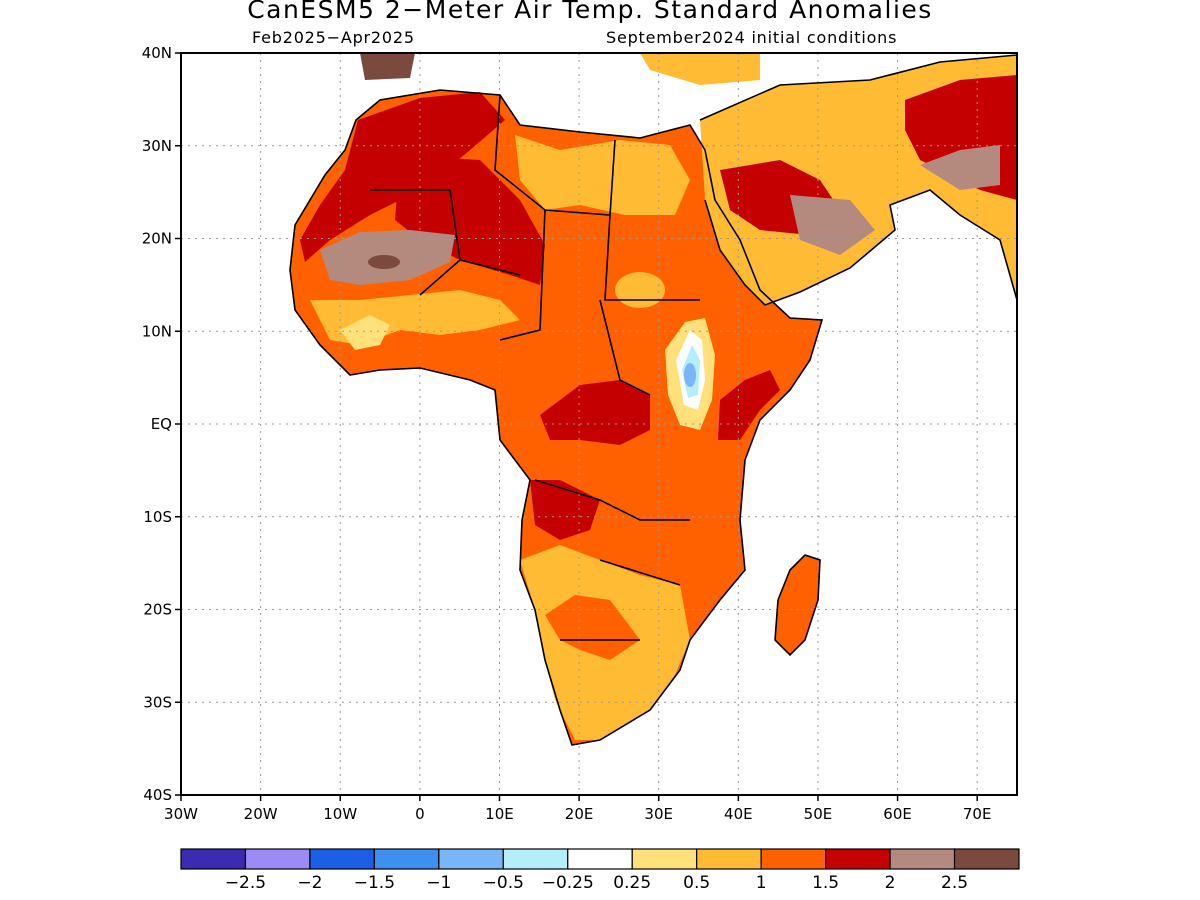 This screenshot has height=900, width=1200. Describe the element at coordinates (640, 290) in the screenshot. I see `anomaly-sudan-moderate` at that location.